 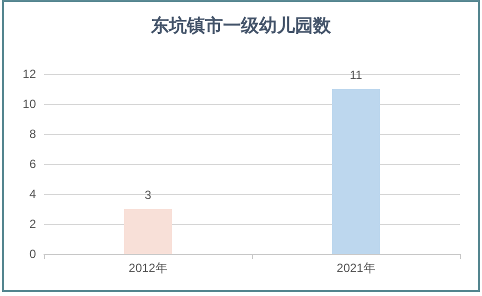 I want to click on data-label: 11, so click(x=356, y=75).